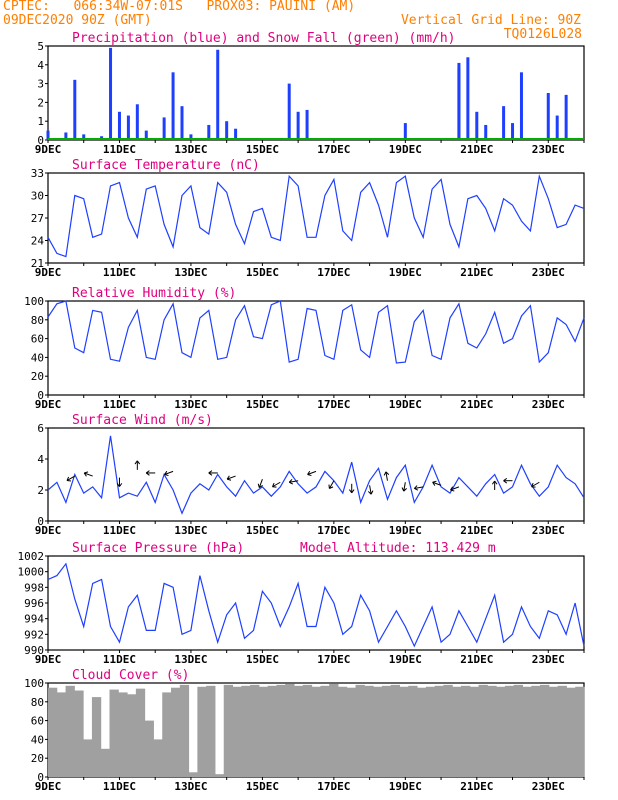 This screenshot has width=618, height=800. What do you see at coordinates (542, 34) in the screenshot?
I see `model-code: TQ0126L028` at bounding box center [542, 34].